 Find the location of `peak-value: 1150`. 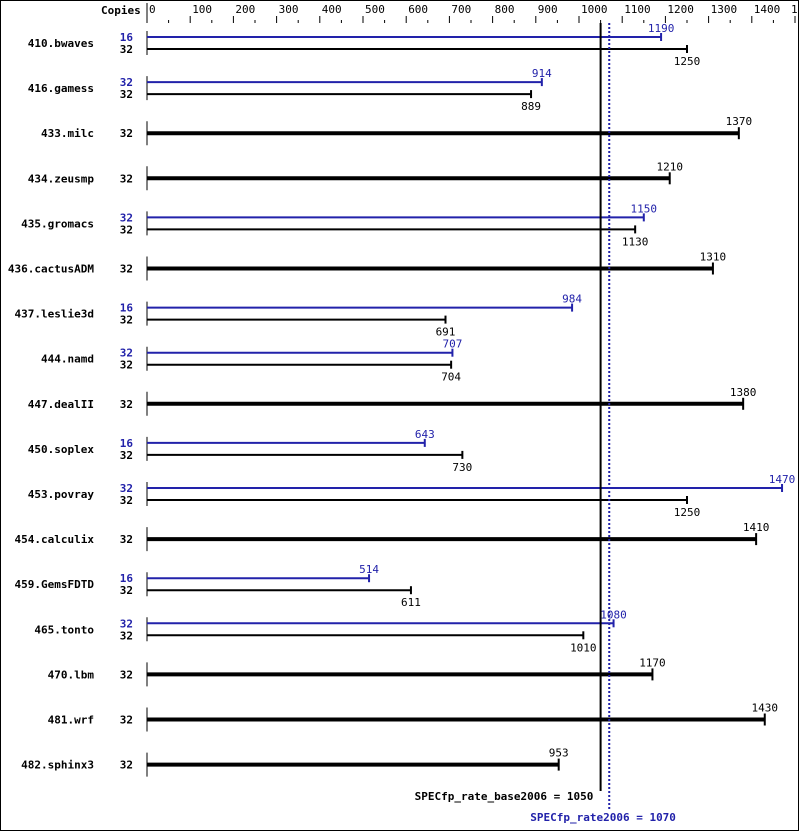

peak-value: 1150 is located at coordinates (644, 208).